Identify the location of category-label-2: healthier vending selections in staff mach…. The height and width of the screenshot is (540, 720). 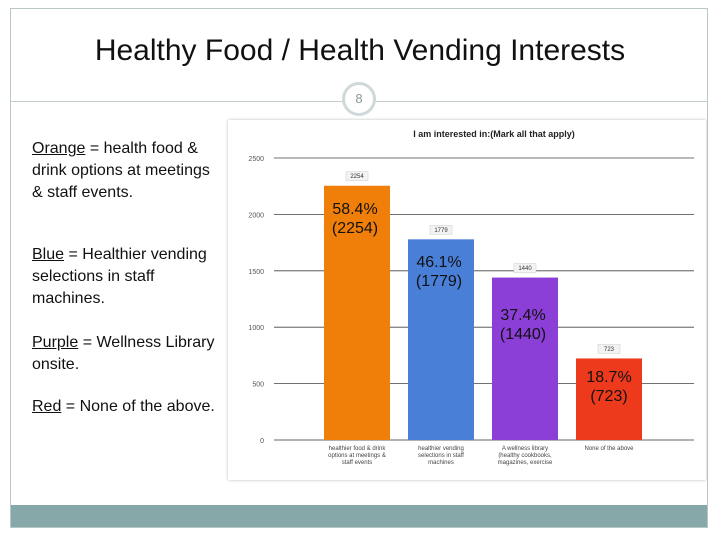
(441, 456).